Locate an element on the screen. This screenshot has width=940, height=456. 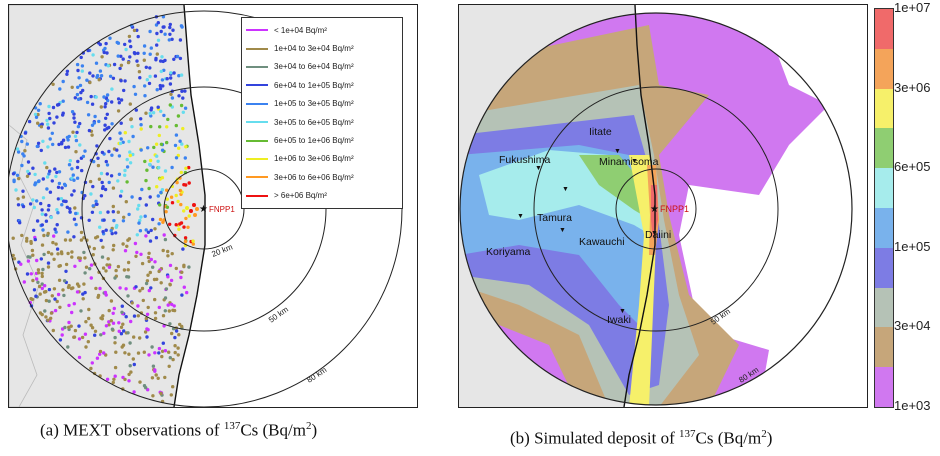
legend-label: 3e+04 to 6e+04 Bq/m² is located at coordinates (314, 67).